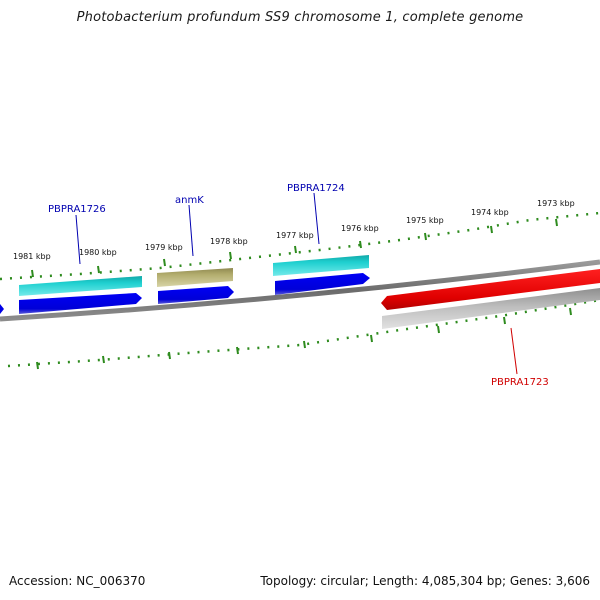  What do you see at coordinates (321, 265) in the screenshot?
I see `gene-PBPRA1724-feature` at bounding box center [321, 265].